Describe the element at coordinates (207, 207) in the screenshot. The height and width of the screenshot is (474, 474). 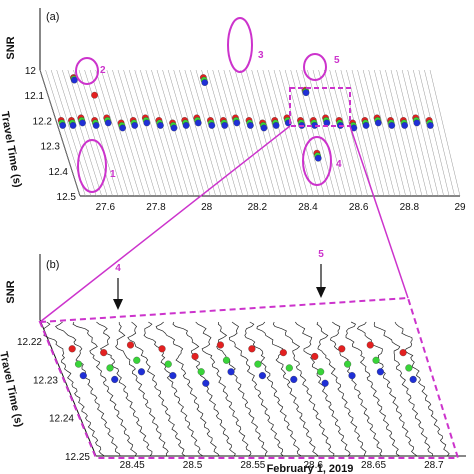
I see `panel-a-x-tick-label: 28` at that location.